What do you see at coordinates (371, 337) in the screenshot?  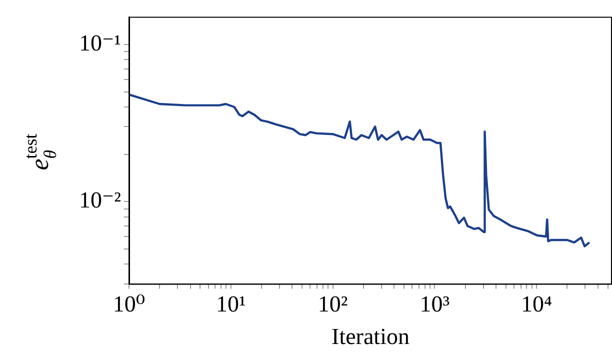 I see `x-axis-title: Iteration` at bounding box center [371, 337].